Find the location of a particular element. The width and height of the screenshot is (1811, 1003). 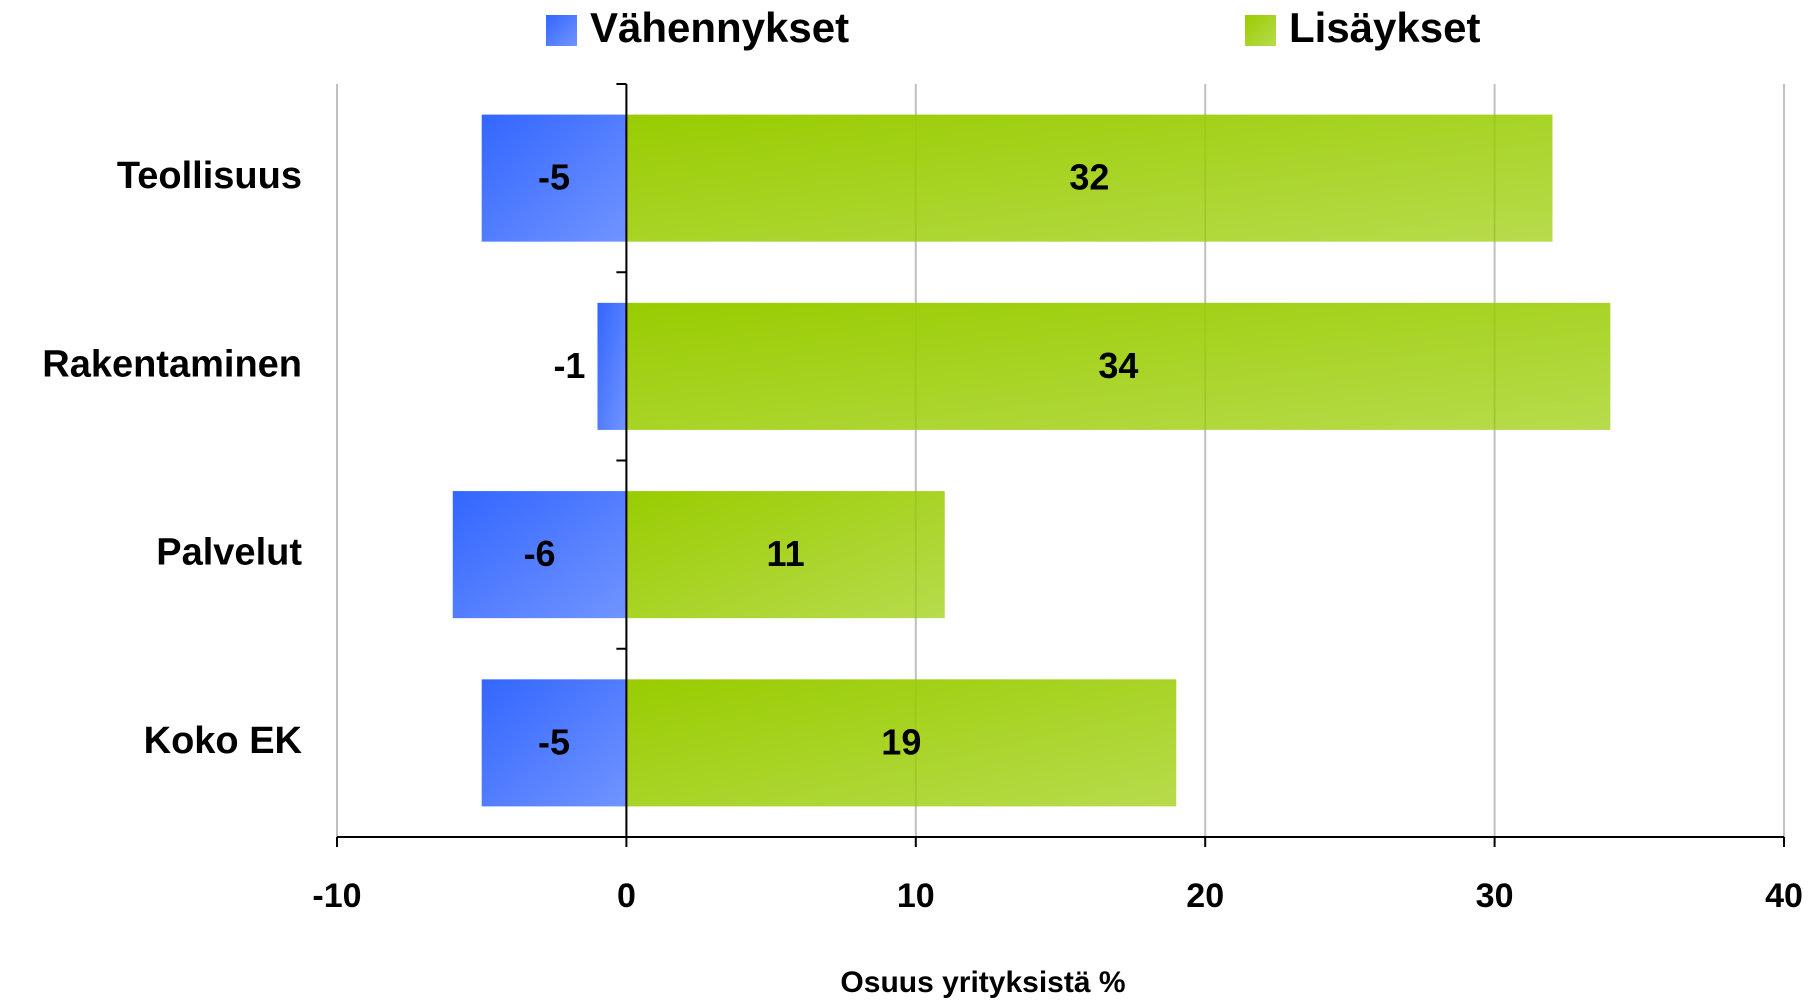

x-tick-label: 40 is located at coordinates (1784, 896).